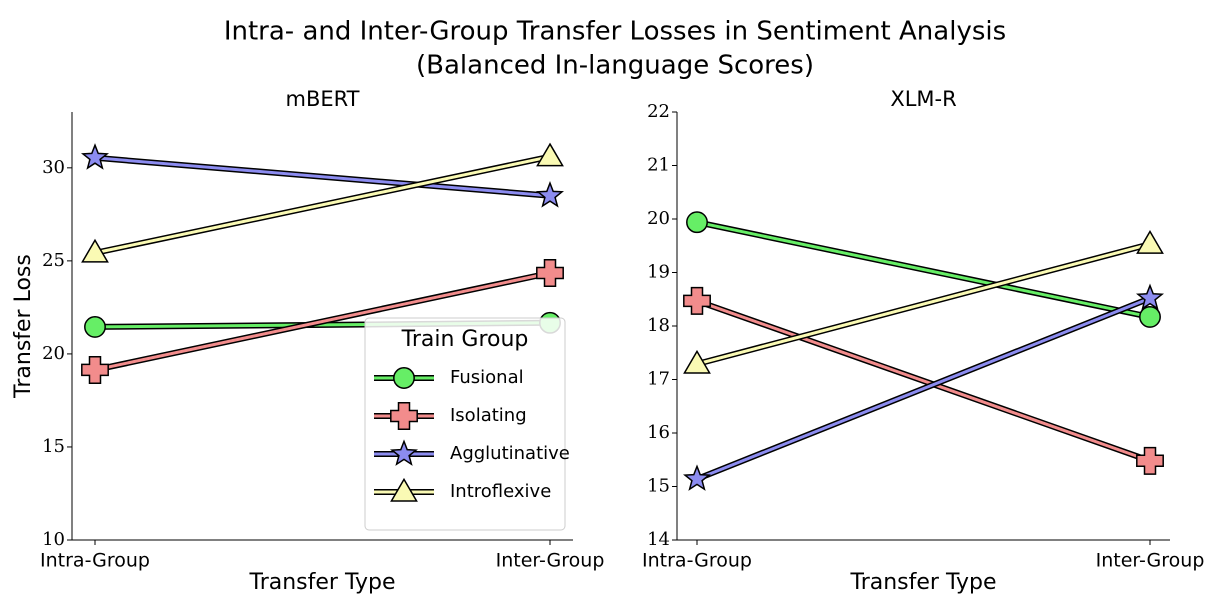  What do you see at coordinates (658, 272) in the screenshot?
I see `y-tick-label: 19` at bounding box center [658, 272].